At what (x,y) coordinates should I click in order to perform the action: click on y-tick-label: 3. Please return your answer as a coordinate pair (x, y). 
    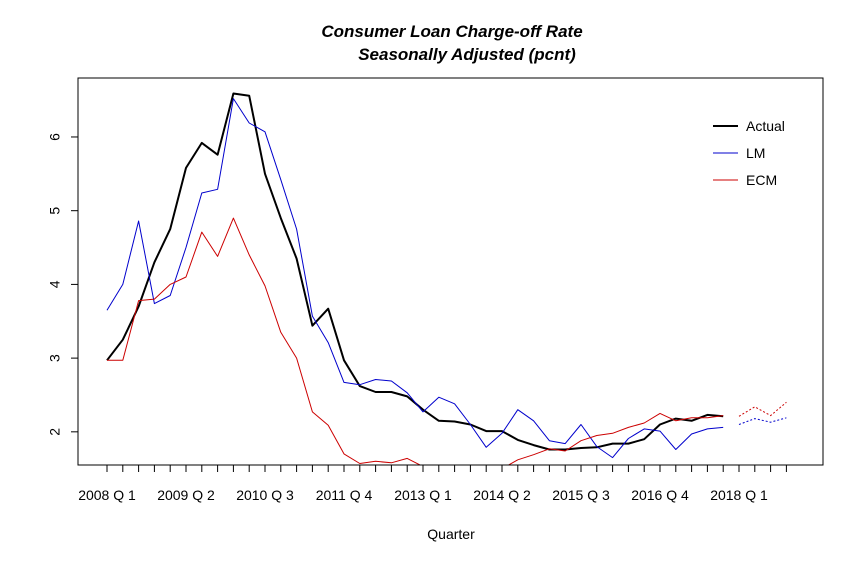
    Looking at the image, I should click on (55, 358).